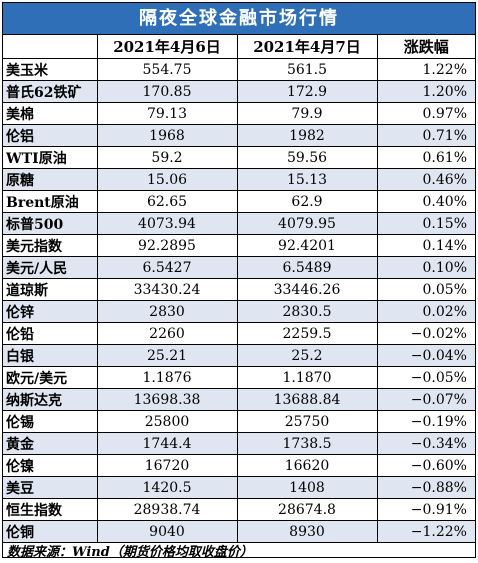  I want to click on price-day-1: 2260, so click(167, 333).